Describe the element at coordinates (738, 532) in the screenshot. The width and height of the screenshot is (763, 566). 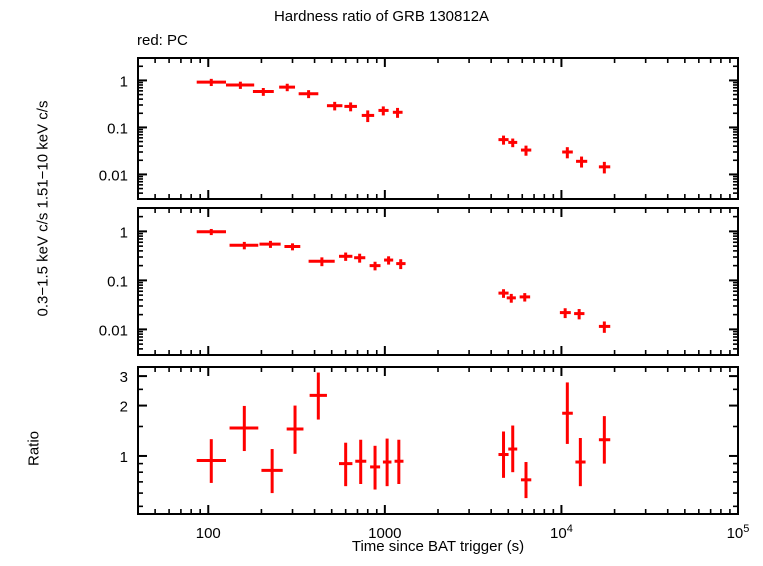
I see `x-tick-label: 10⁵` at that location.